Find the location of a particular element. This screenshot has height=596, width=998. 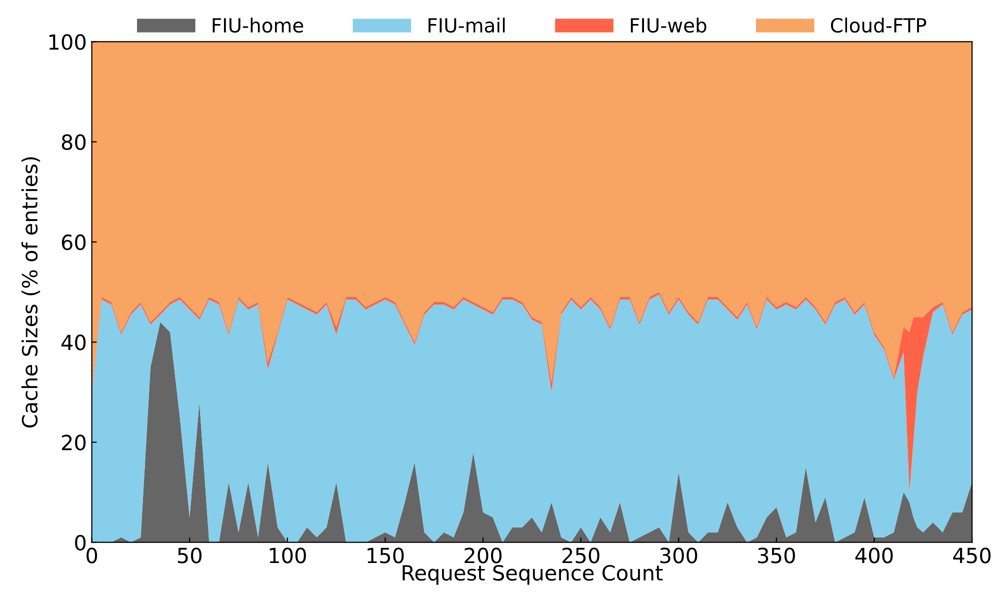

x-tick-label: 0 is located at coordinates (92, 556).